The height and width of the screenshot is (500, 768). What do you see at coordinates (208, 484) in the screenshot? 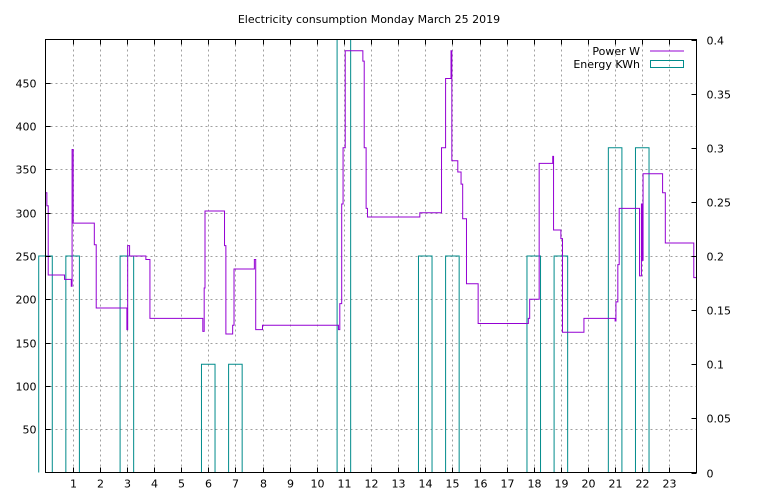
I see `x-tick-label: 6` at bounding box center [208, 484].